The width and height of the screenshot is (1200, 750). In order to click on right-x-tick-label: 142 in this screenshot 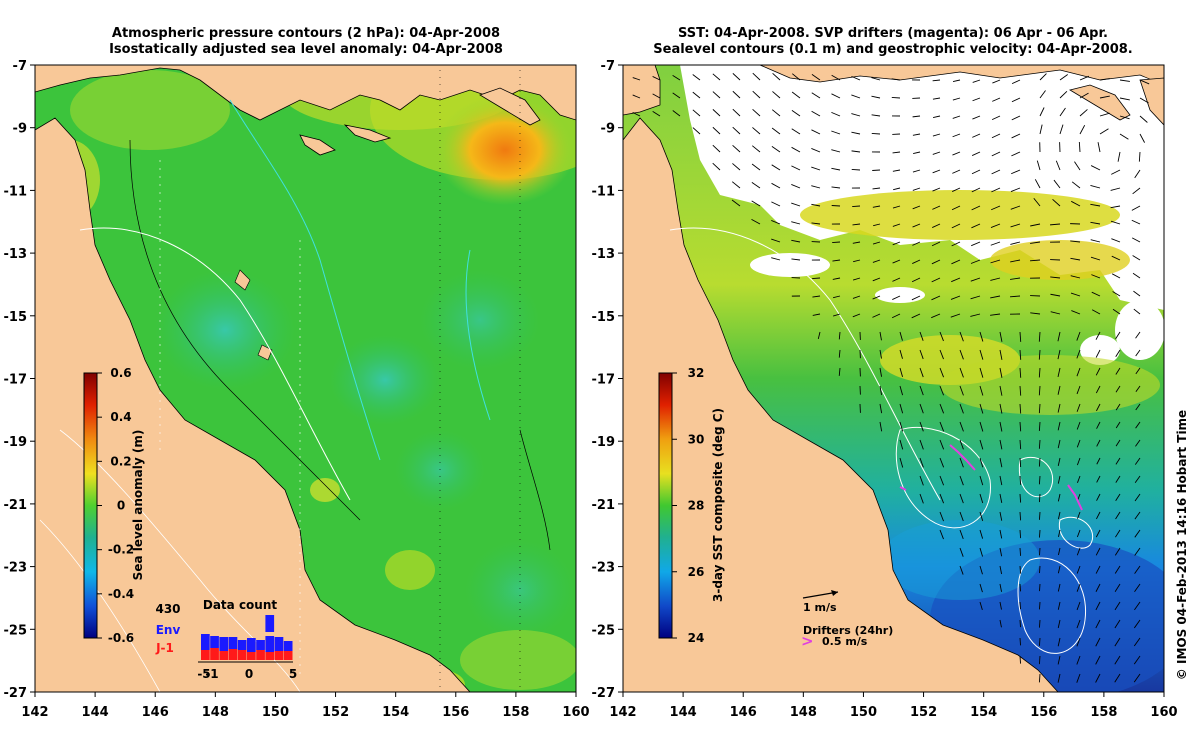, I will do `click(622, 712)`.